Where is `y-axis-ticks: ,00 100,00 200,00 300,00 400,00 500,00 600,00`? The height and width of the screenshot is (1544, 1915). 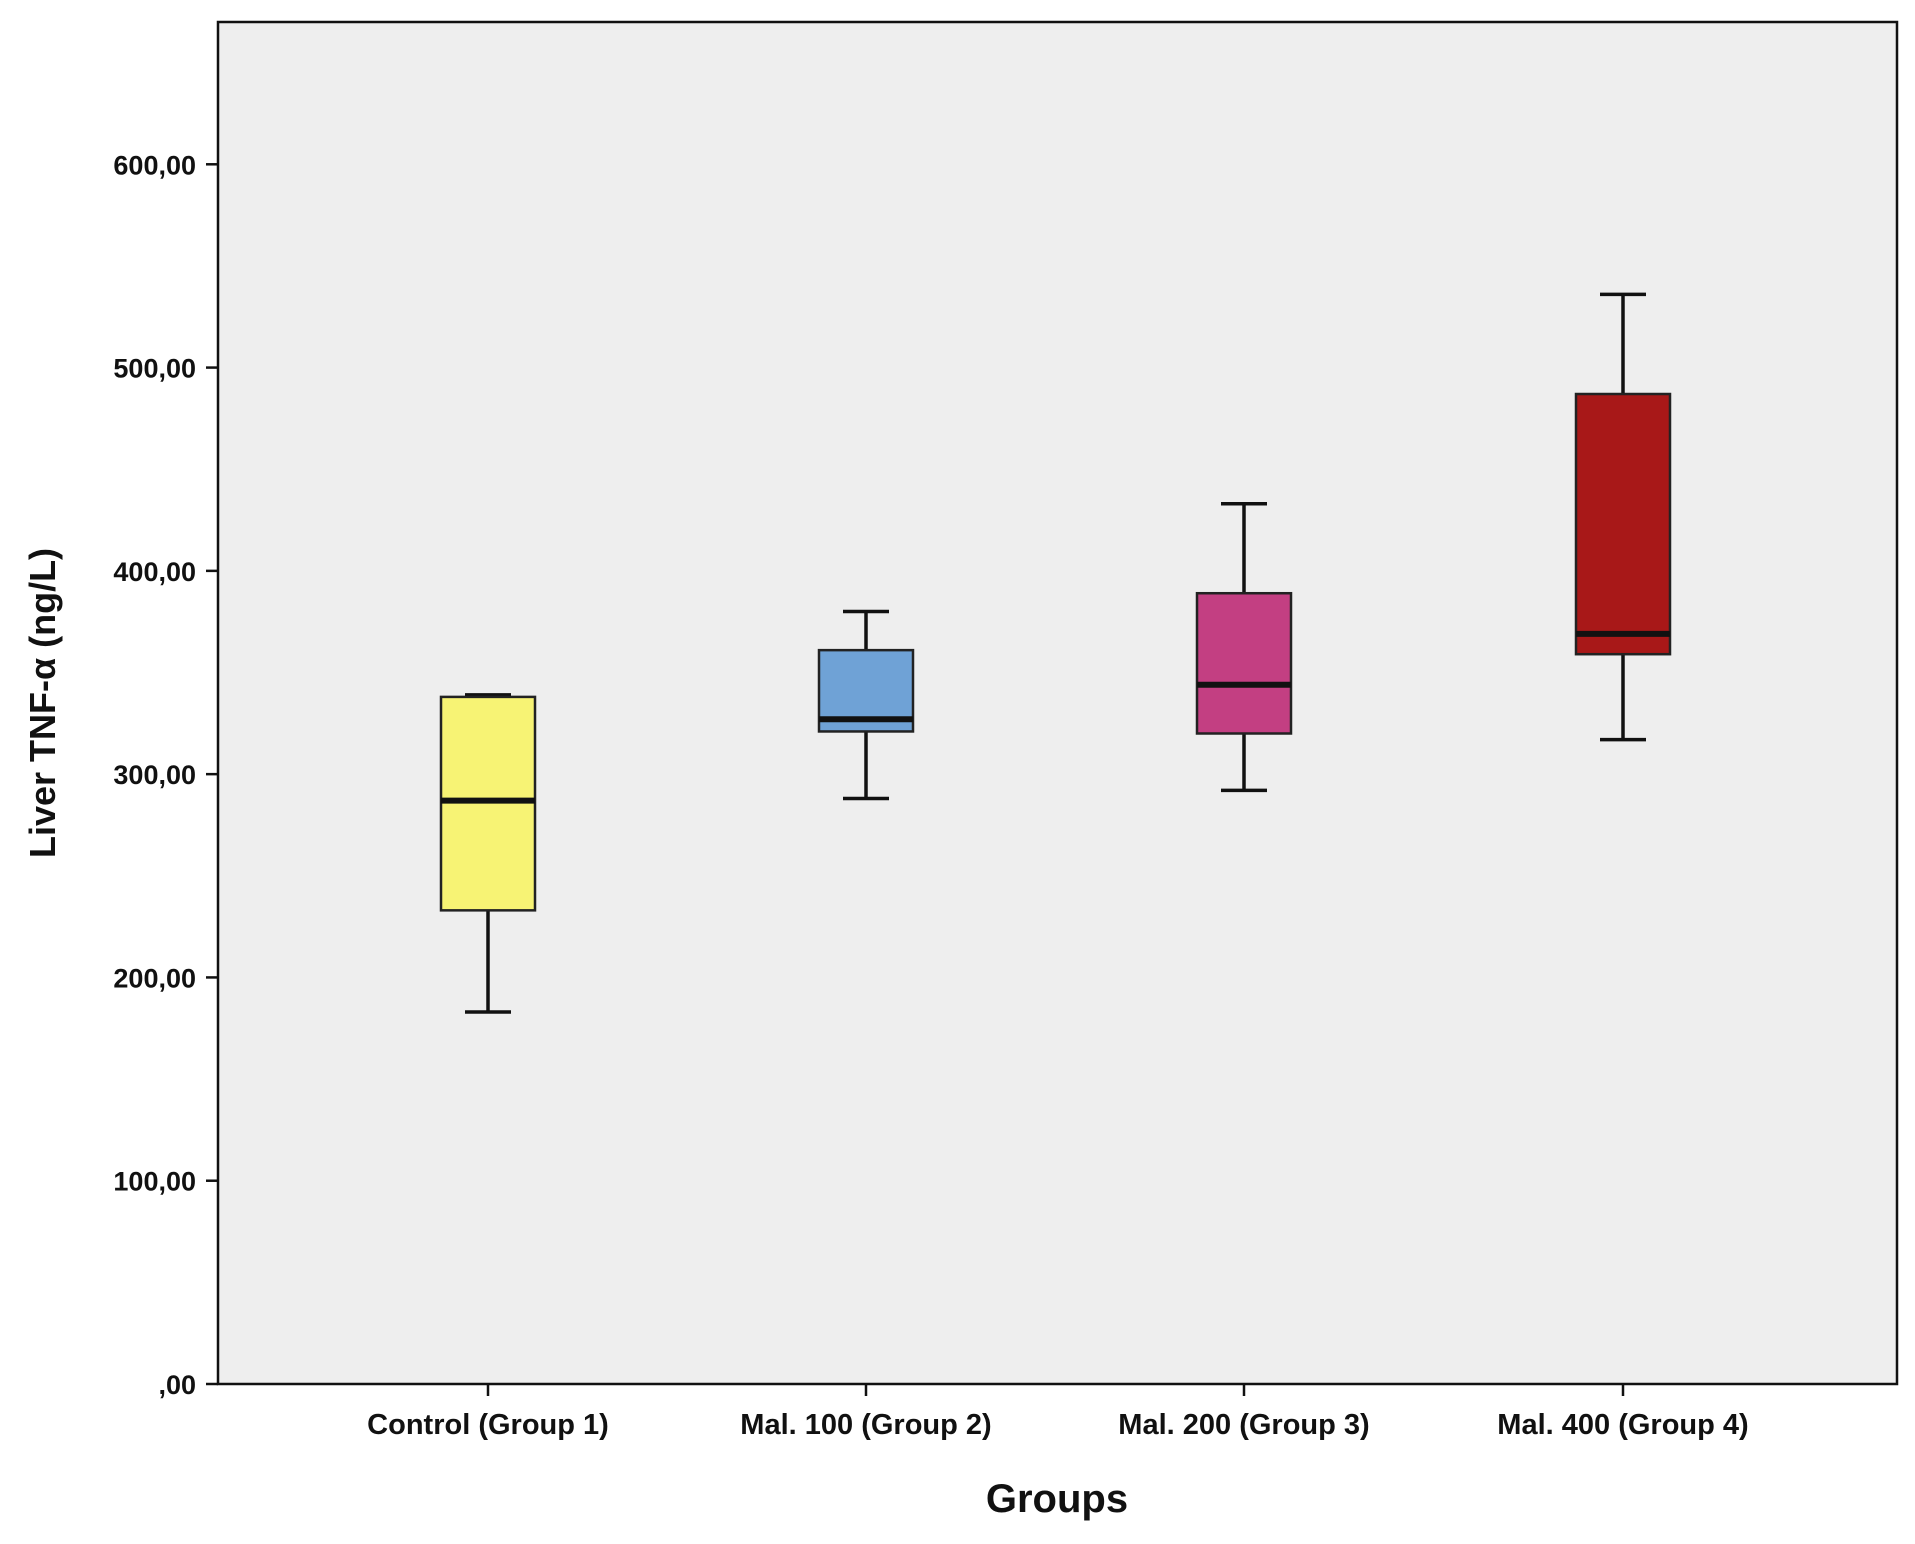 y-axis-ticks: ,00 100,00 200,00 300,00 400,00 500,00 600,00 is located at coordinates (165, 775).